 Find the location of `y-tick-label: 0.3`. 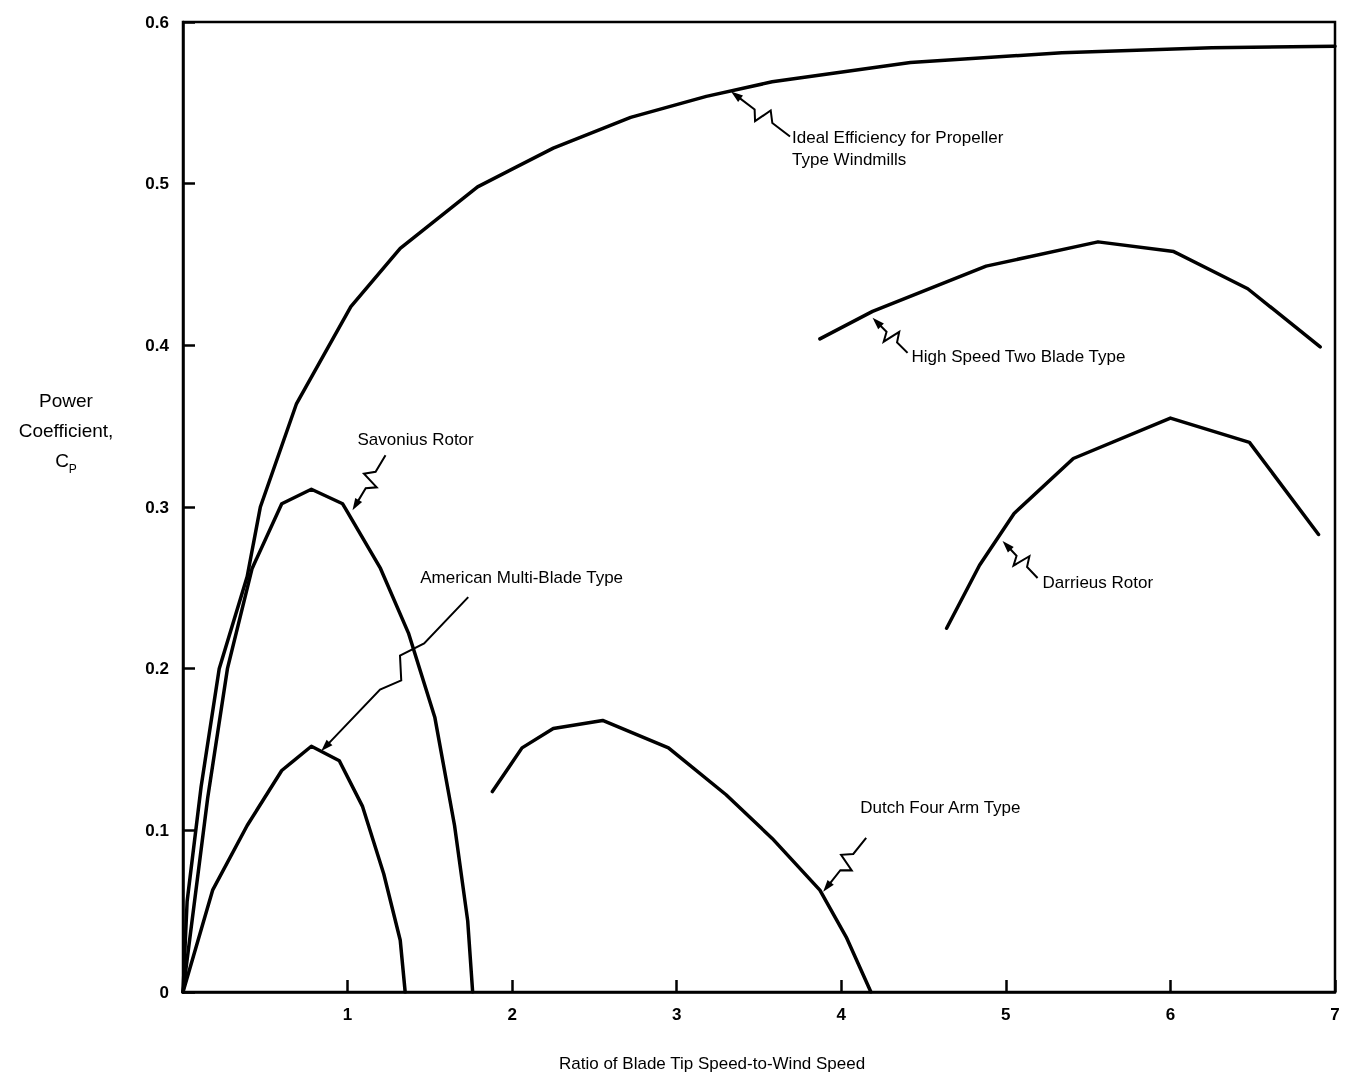

y-tick-label: 0.3 is located at coordinates (157, 507).